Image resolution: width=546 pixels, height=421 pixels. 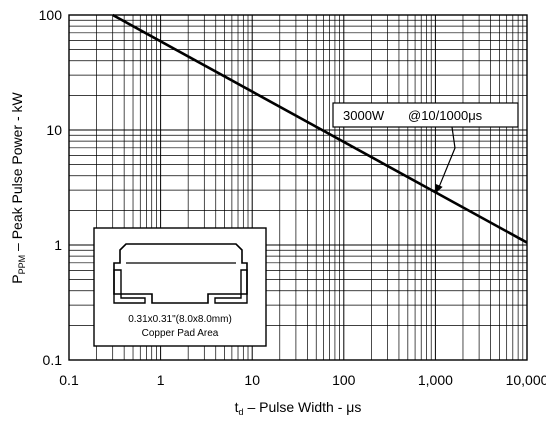 What do you see at coordinates (237, 407) in the screenshot?
I see `x-axis-title-main: t` at bounding box center [237, 407].